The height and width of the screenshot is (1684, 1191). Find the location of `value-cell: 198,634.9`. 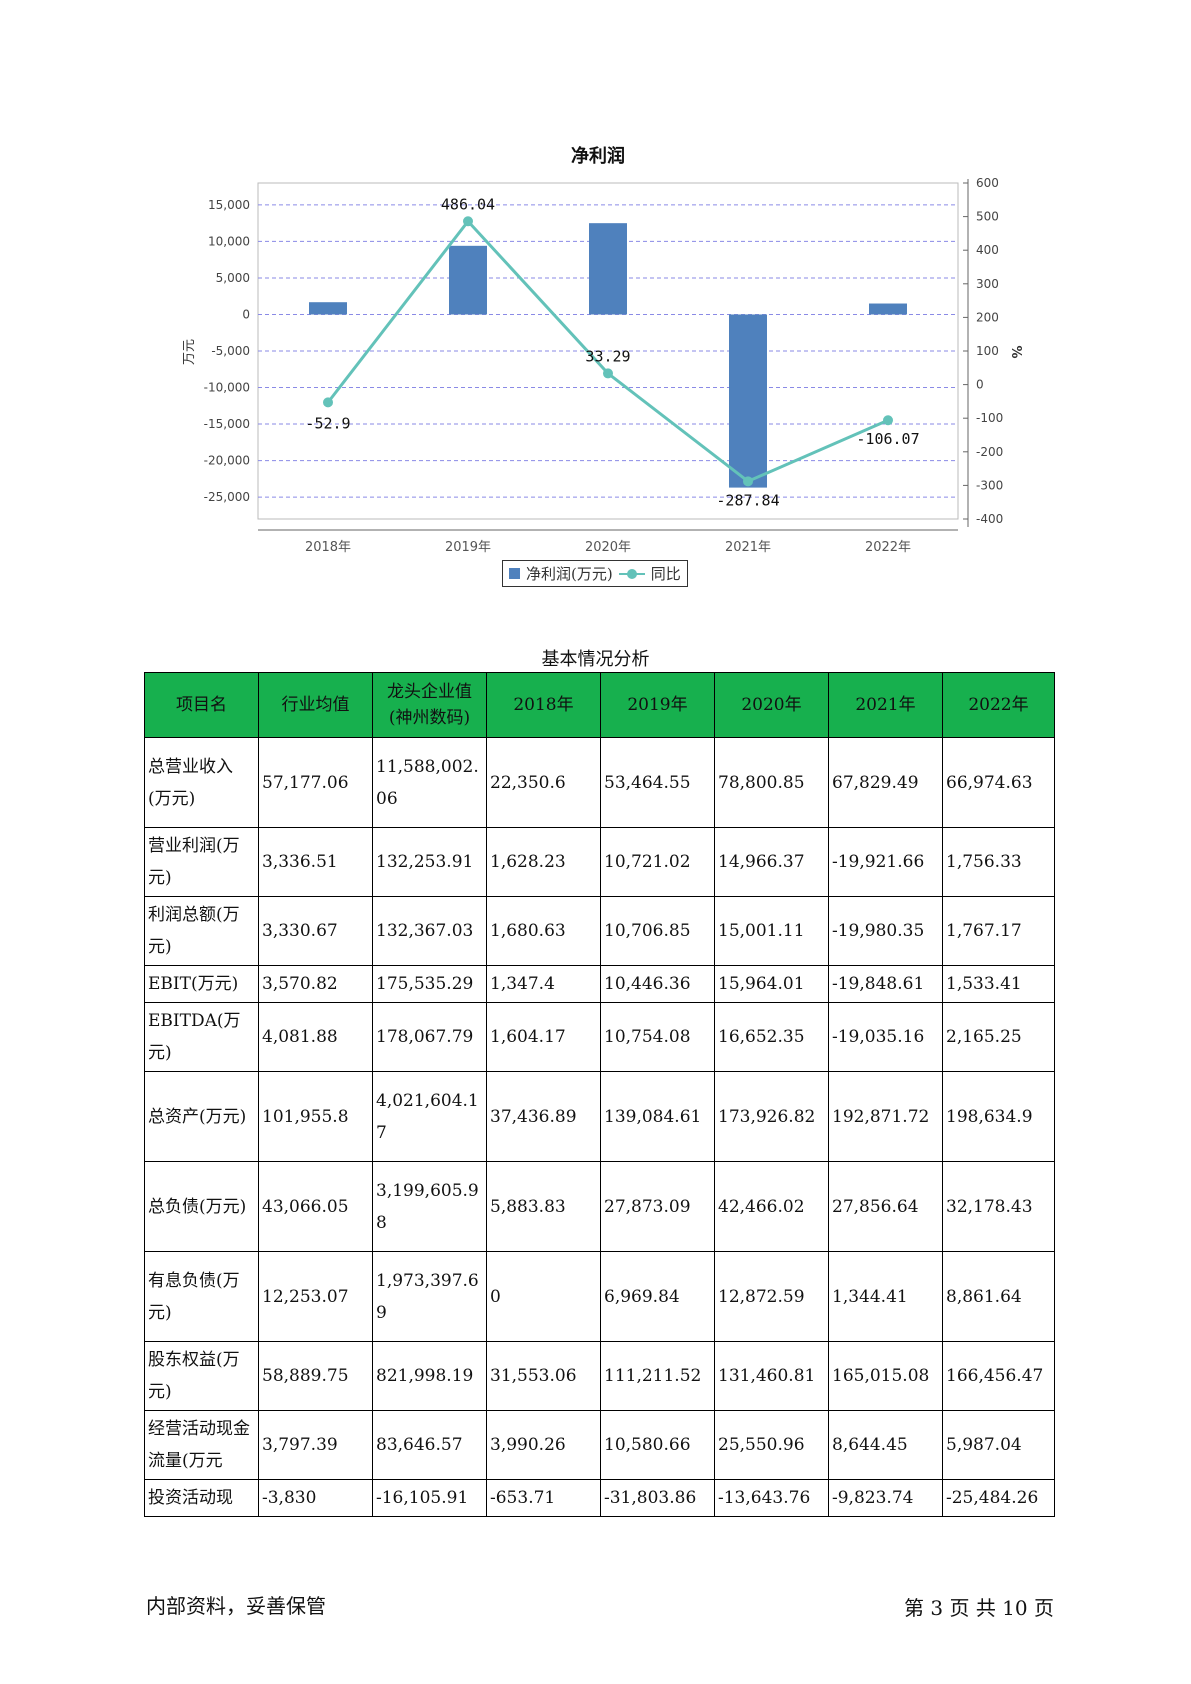

value-cell: 198,634.9 is located at coordinates (998, 1116).